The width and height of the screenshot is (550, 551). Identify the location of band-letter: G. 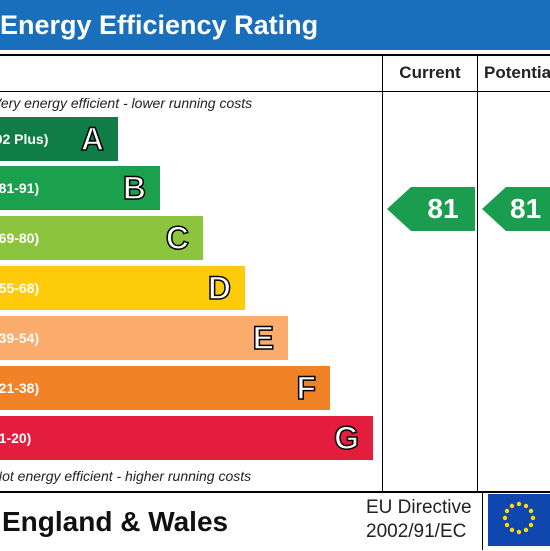
(346, 438).